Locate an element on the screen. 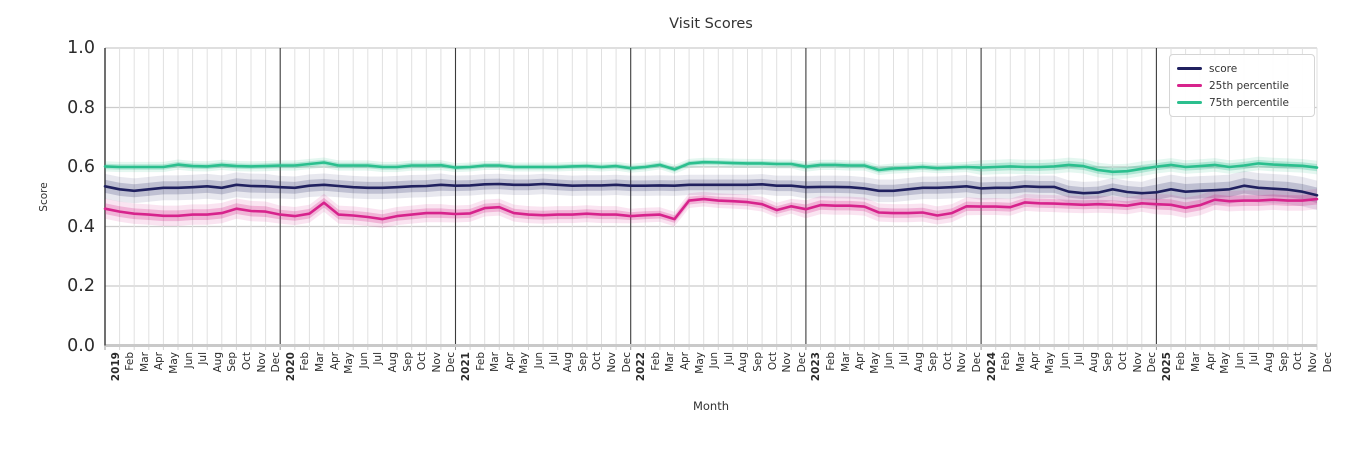  y-tick-label: 0.2 is located at coordinates (81, 286).